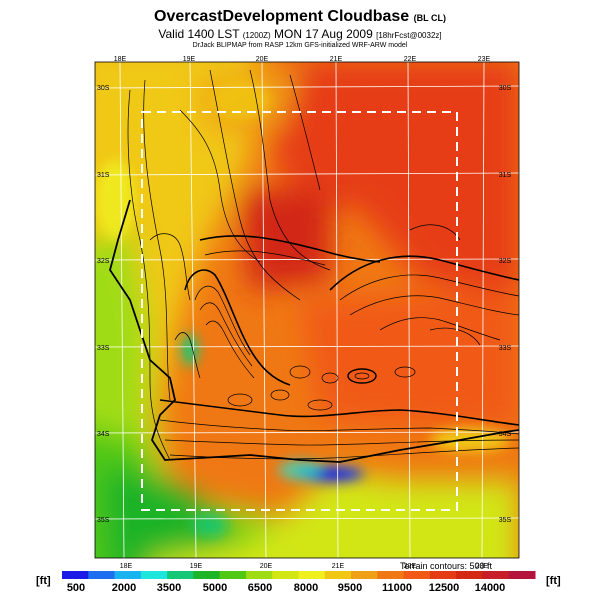 The width and height of the screenshot is (600, 600). What do you see at coordinates (169, 588) in the screenshot?
I see `legend-tick-label: 3500` at bounding box center [169, 588].